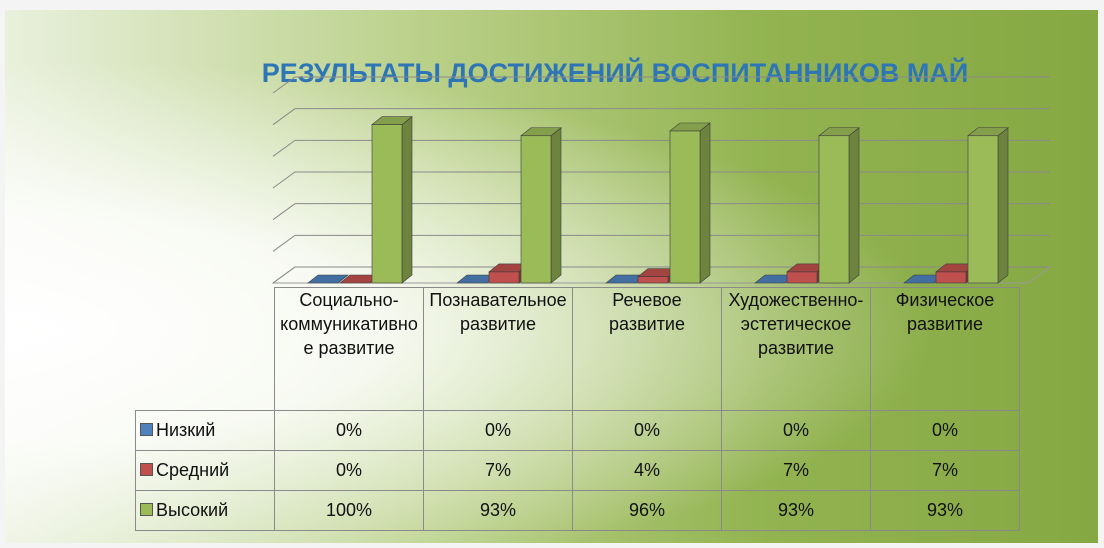 The width and height of the screenshot is (1104, 548). I want to click on chart-title: РЕЗУЛЬТАТЫ ДОСТИЖЕНИЙ ВОСПИТАННИКОВ МАЙ, so click(615, 72).